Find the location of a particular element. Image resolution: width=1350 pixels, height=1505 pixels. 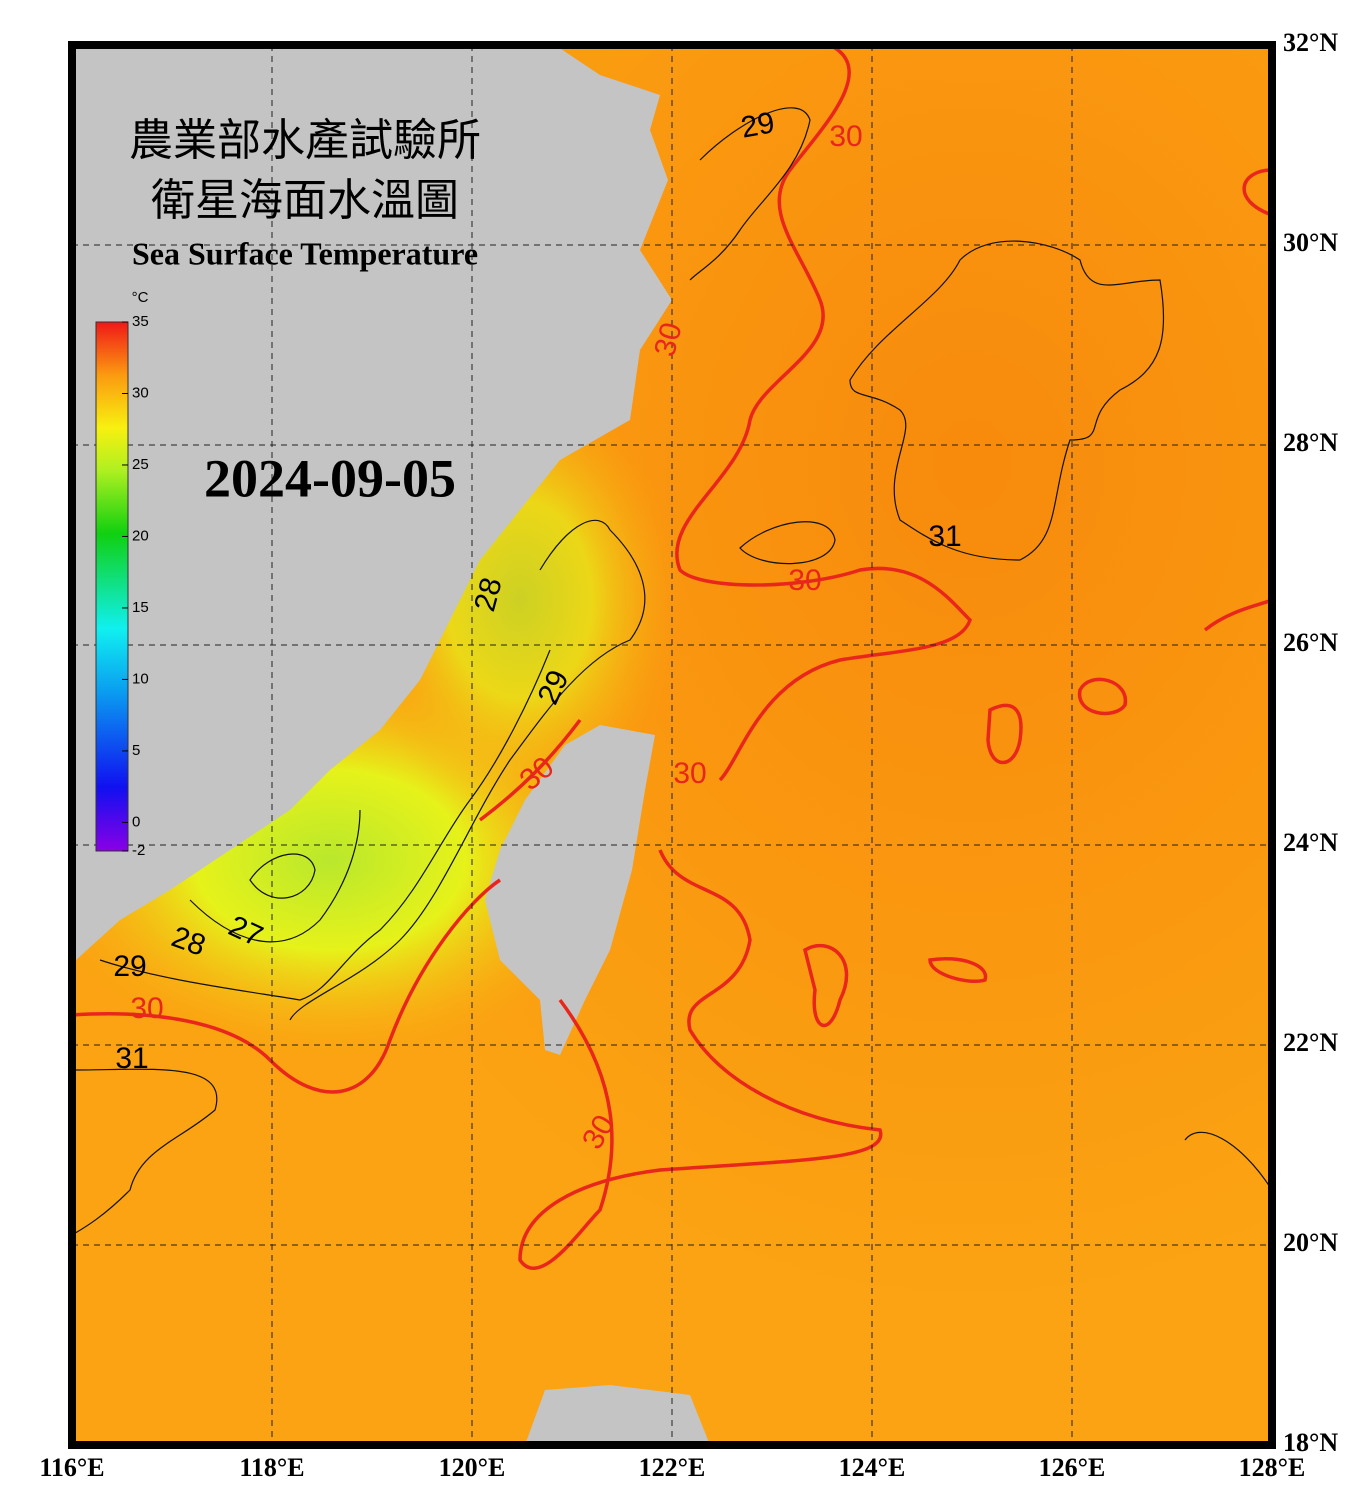

lat-tick-label: 18°N is located at coordinates (1310, 1442).